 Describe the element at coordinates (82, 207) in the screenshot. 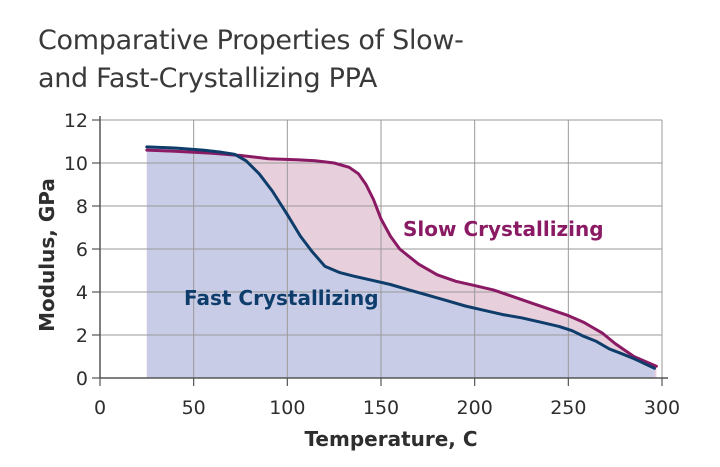

I see `y-tick-label-8: 8` at that location.